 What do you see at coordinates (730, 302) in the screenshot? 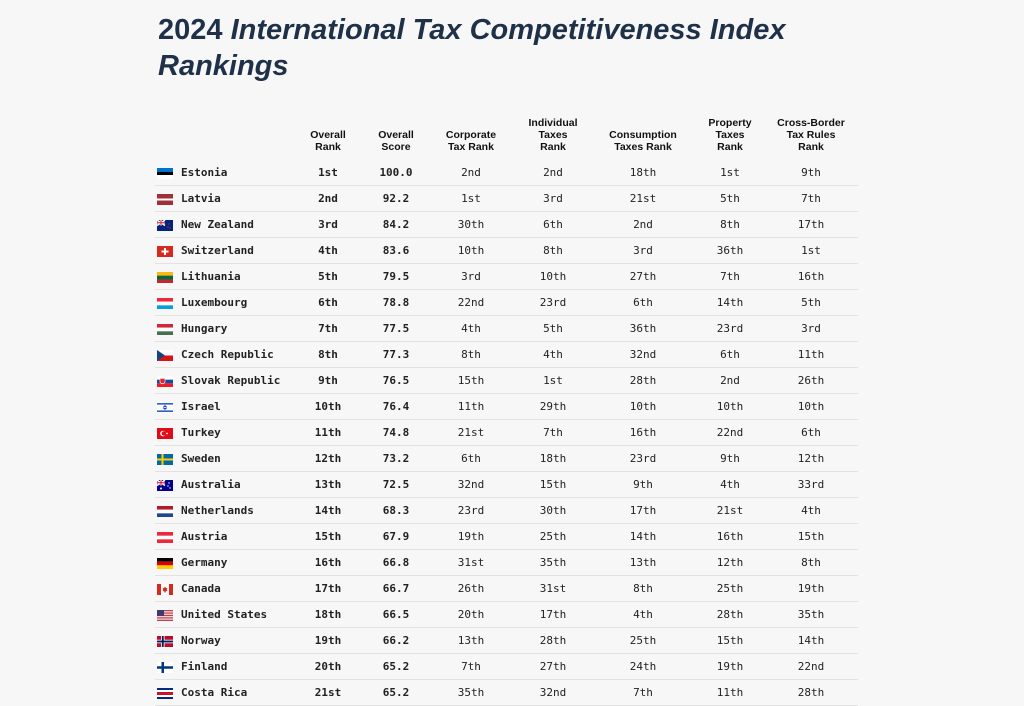
I see `property-taxes-rank-cell: 14th` at bounding box center [730, 302].